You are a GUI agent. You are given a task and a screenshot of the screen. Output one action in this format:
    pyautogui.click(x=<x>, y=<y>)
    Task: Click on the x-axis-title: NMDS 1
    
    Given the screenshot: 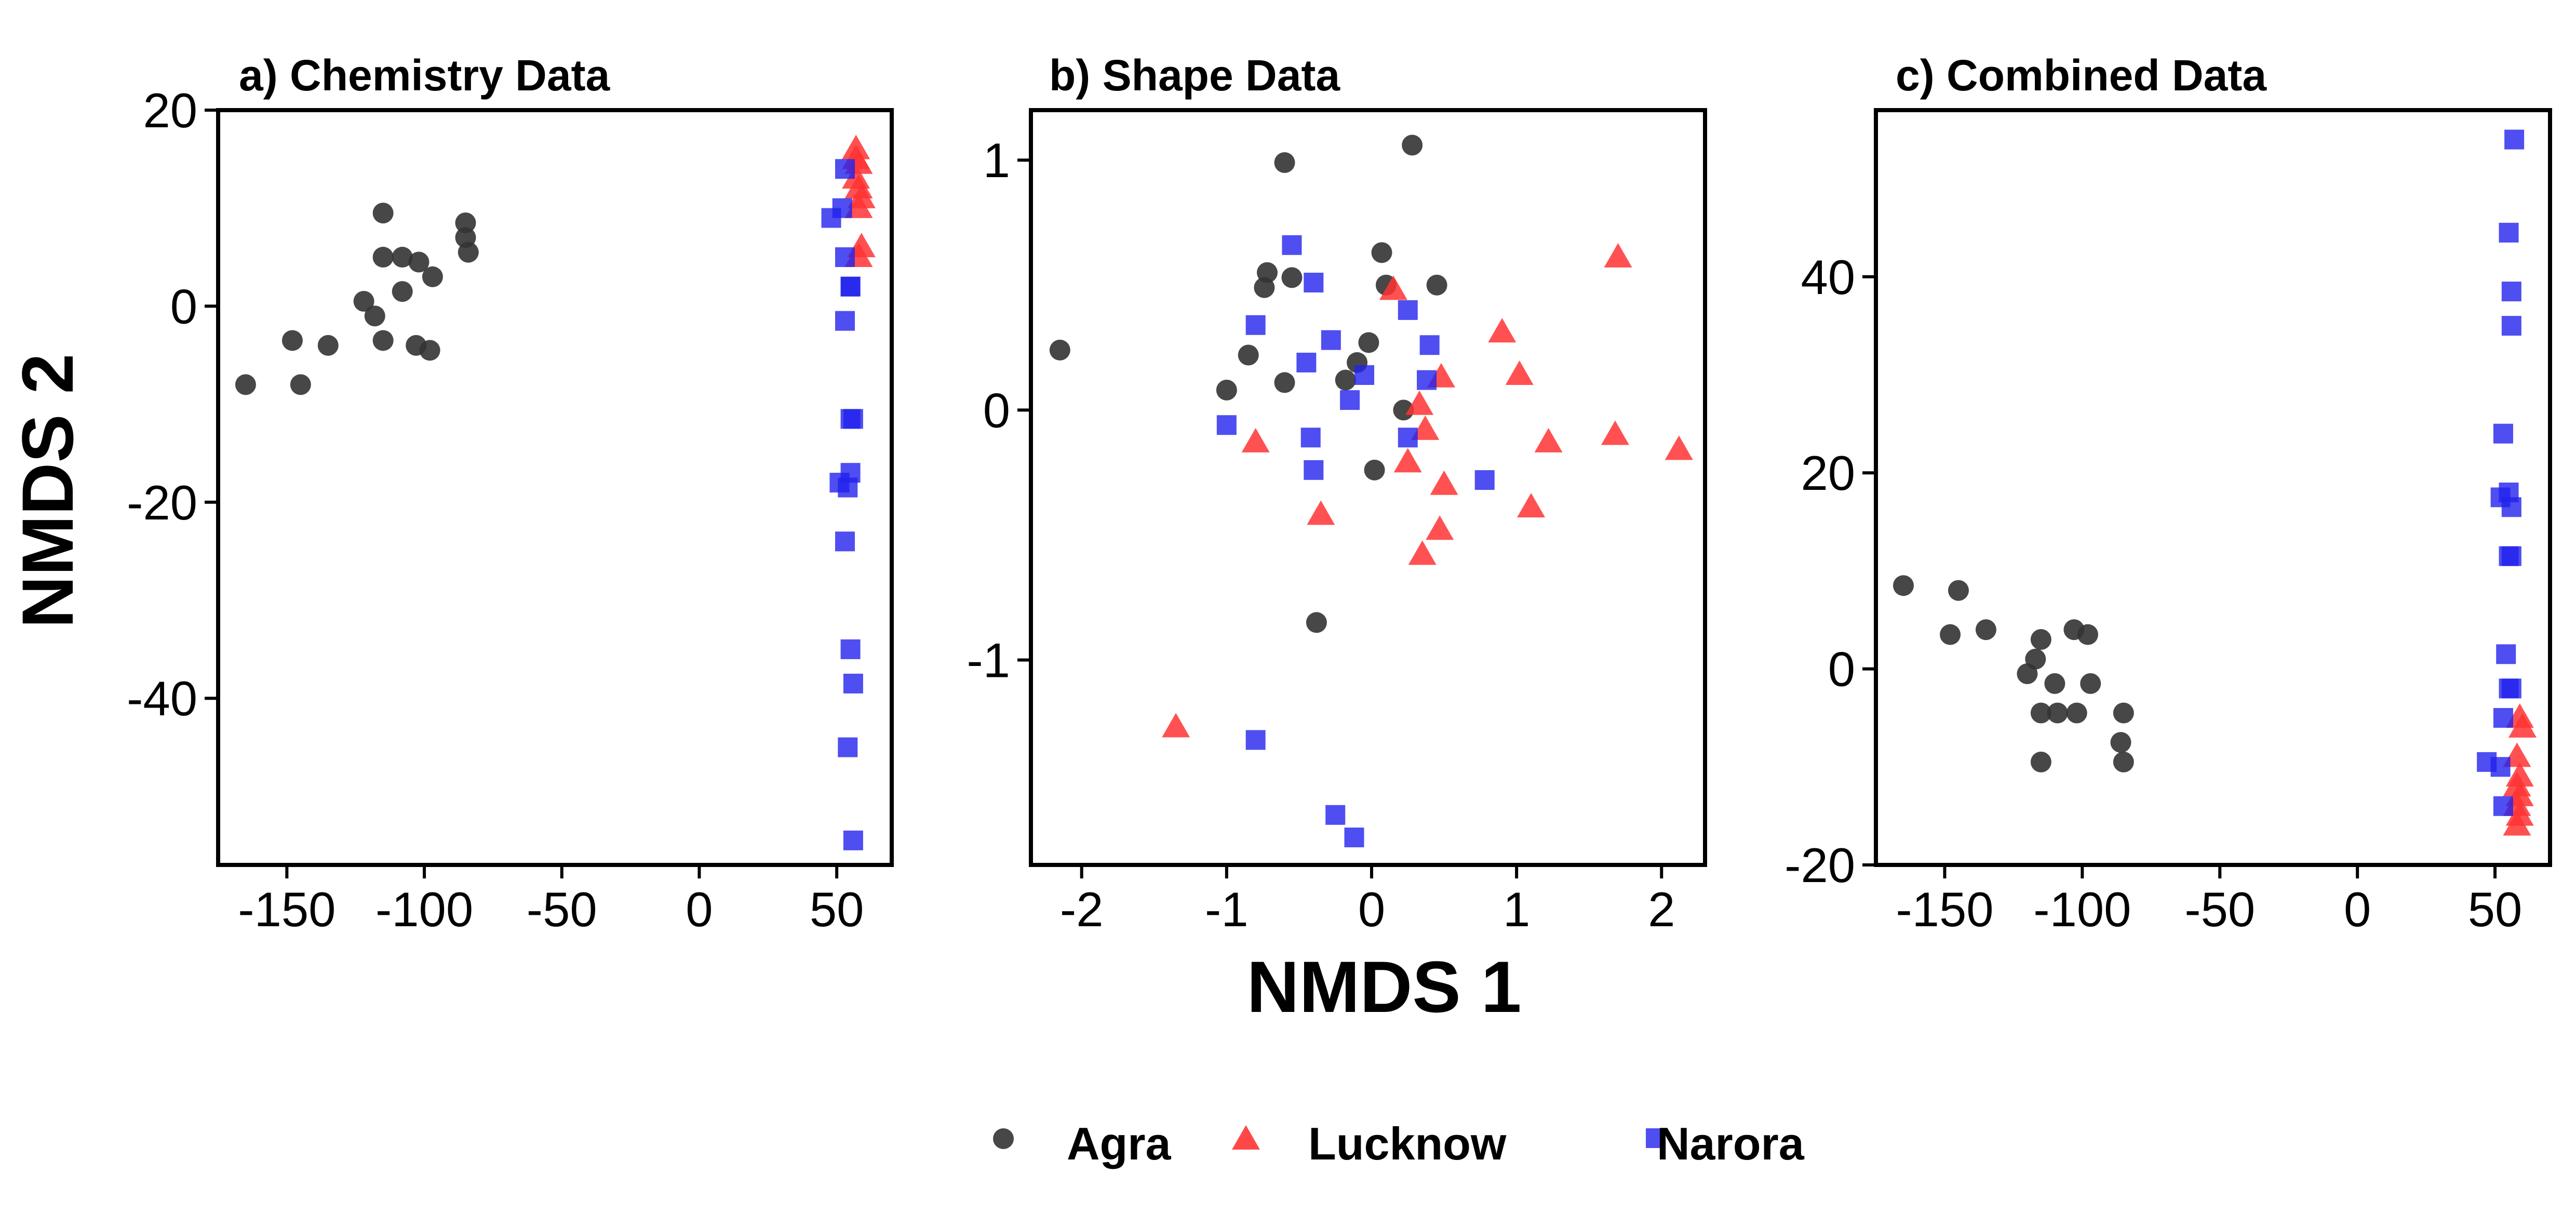 What is the action you would take?
    pyautogui.click(x=1385, y=987)
    